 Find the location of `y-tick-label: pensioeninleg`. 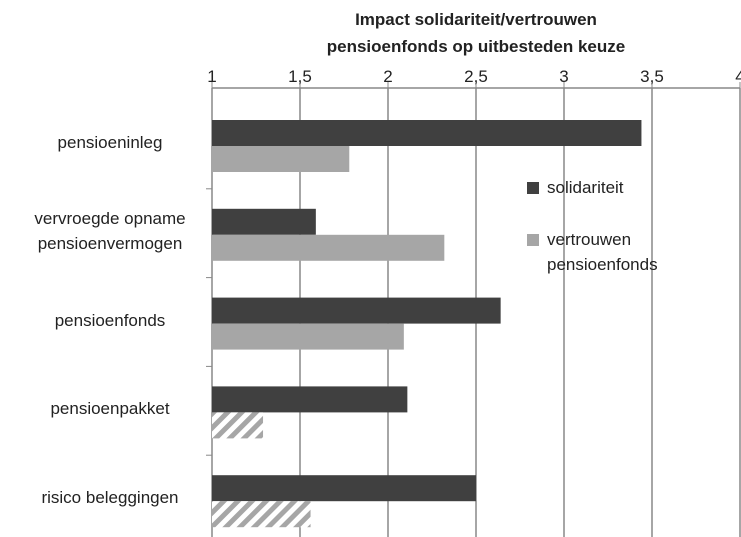

y-tick-label: pensioeninleg is located at coordinates (110, 142).